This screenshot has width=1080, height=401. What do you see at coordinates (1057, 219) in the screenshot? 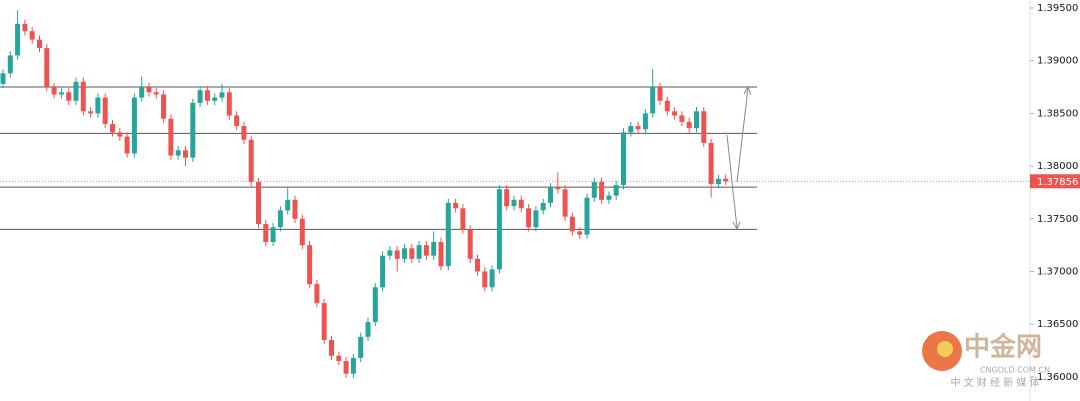
I see `y-tick-label: 1.37500` at bounding box center [1057, 219].